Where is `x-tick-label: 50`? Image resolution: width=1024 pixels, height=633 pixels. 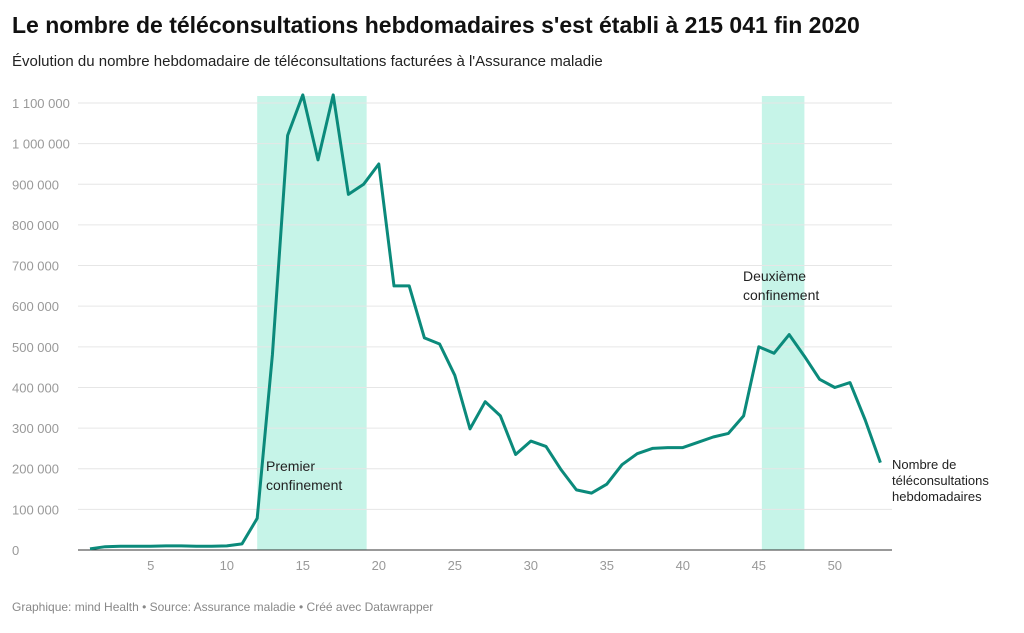
x-tick-label: 50 is located at coordinates (835, 565).